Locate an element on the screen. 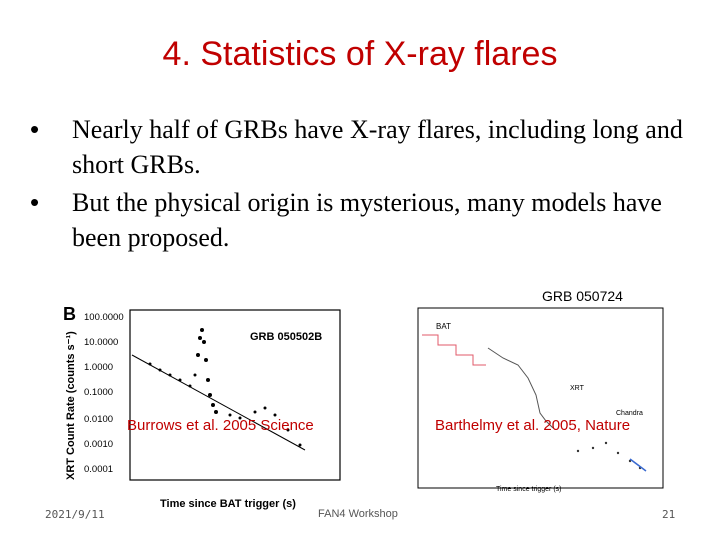 This screenshot has height=540, width=720. left-y-tick: 100.0000 is located at coordinates (104, 317).